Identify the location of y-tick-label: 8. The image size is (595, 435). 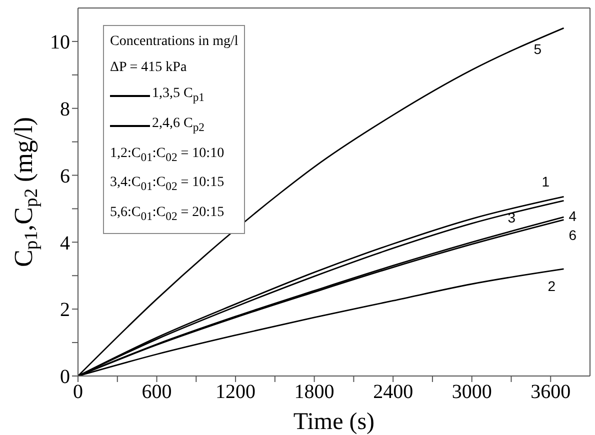
(65, 109).